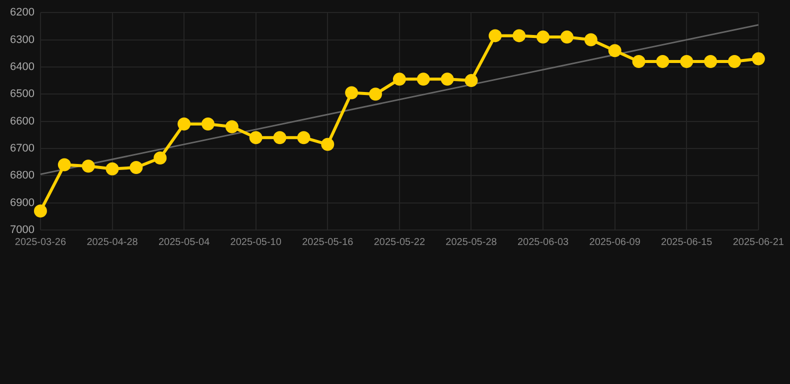 Image resolution: width=790 pixels, height=384 pixels. What do you see at coordinates (184, 242) in the screenshot?
I see `x-tick-label: 2025-05-04` at bounding box center [184, 242].